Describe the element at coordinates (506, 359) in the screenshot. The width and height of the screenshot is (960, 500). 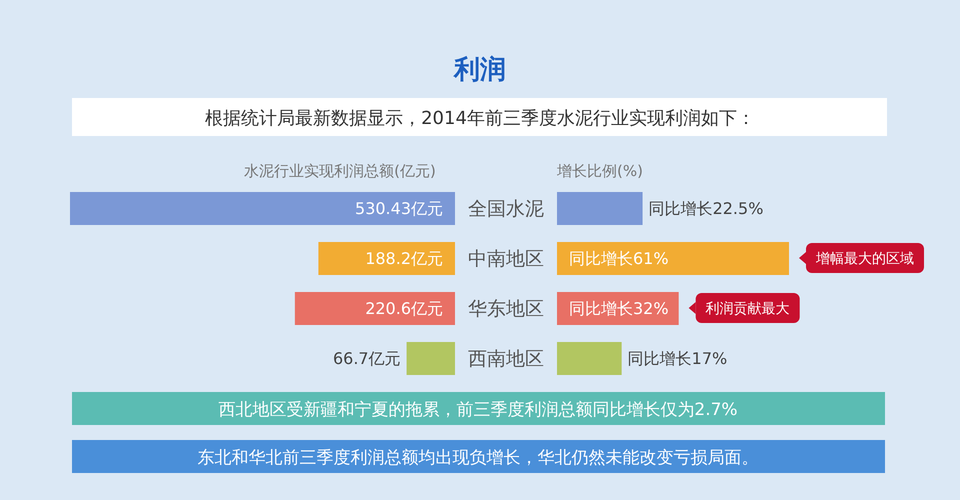
I see `y-tick-label: 西南地区` at that location.